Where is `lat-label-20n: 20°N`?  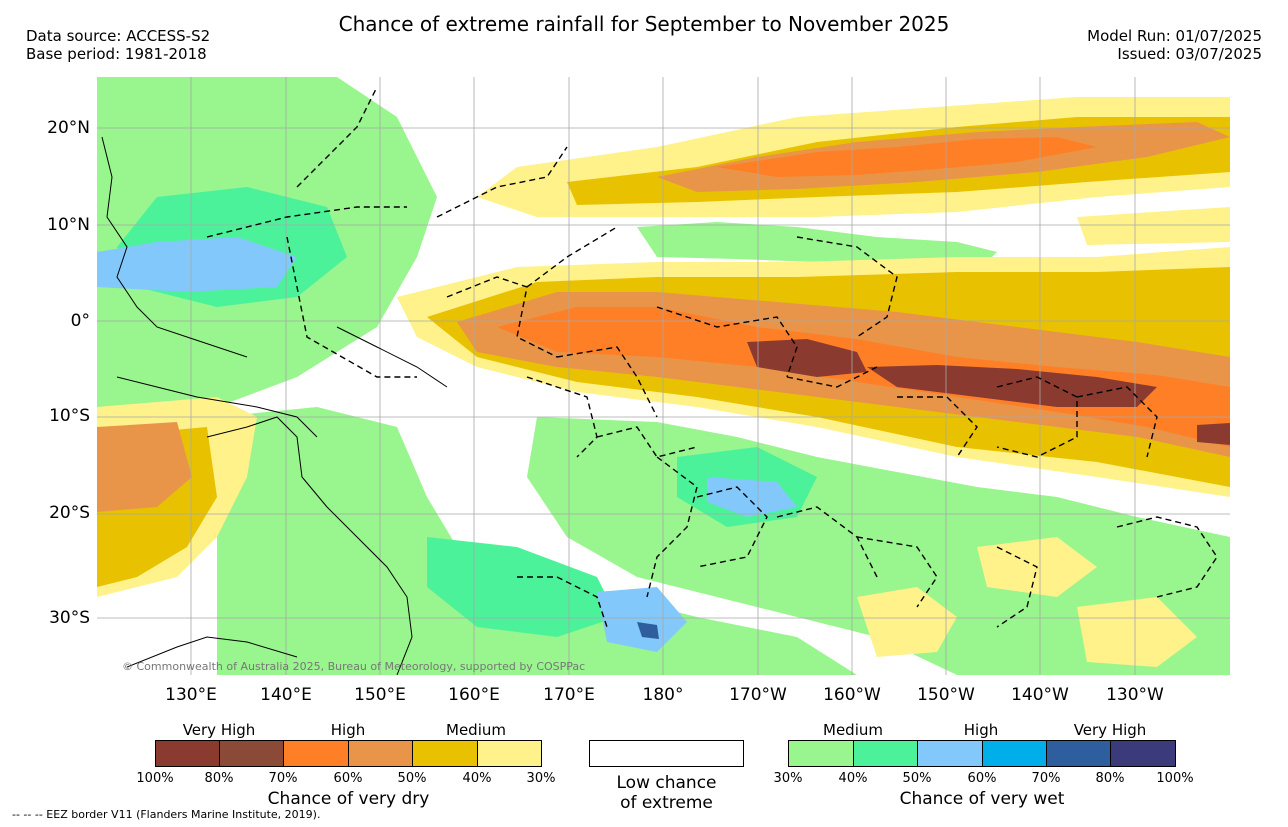
lat-label-20n: 20°N is located at coordinates (68, 128).